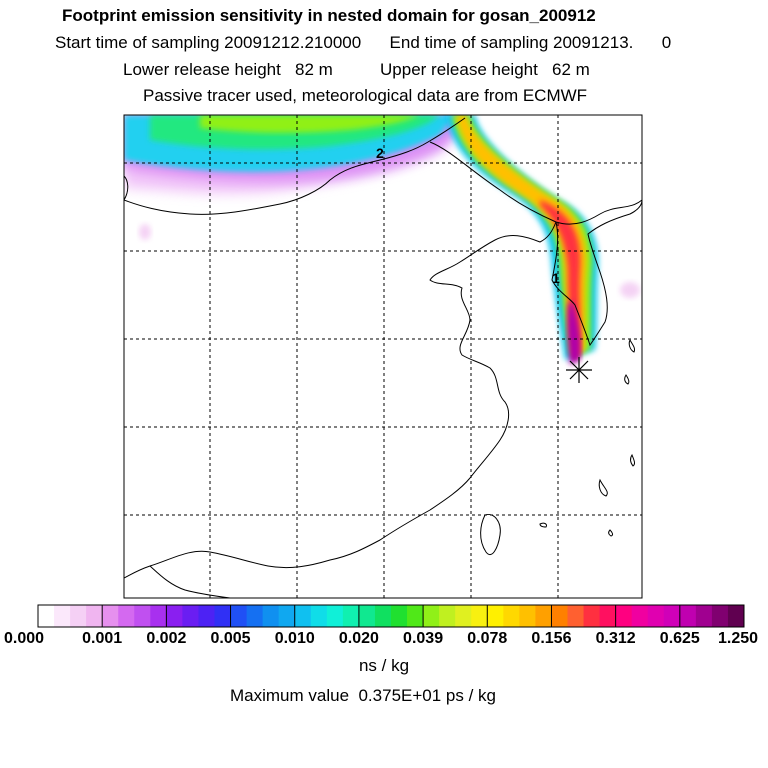 Image resolution: width=768 pixels, height=768 pixels. What do you see at coordinates (522, 240) in the screenshot?
I see `plume-diagonal` at bounding box center [522, 240].